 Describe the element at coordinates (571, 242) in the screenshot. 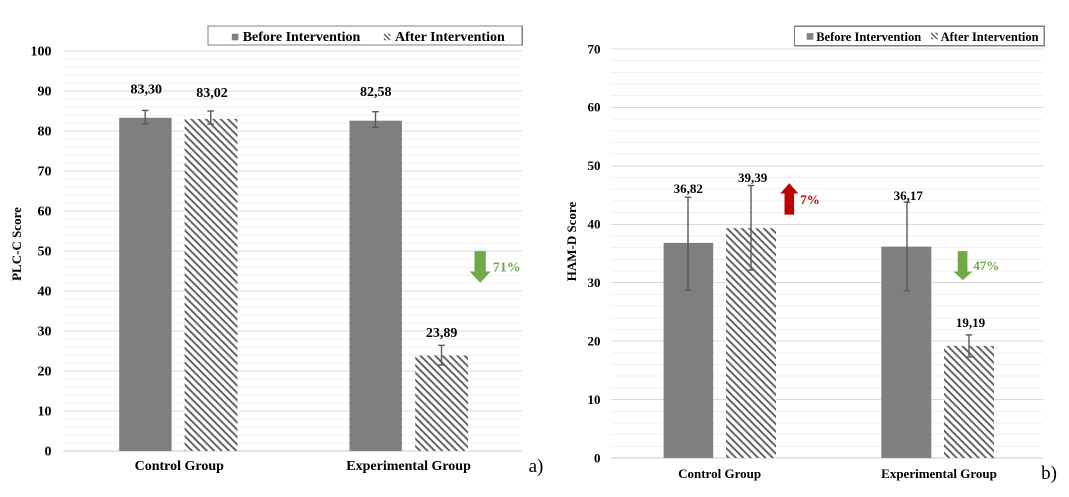

I see `svg-text: HAM-D Score` at that location.